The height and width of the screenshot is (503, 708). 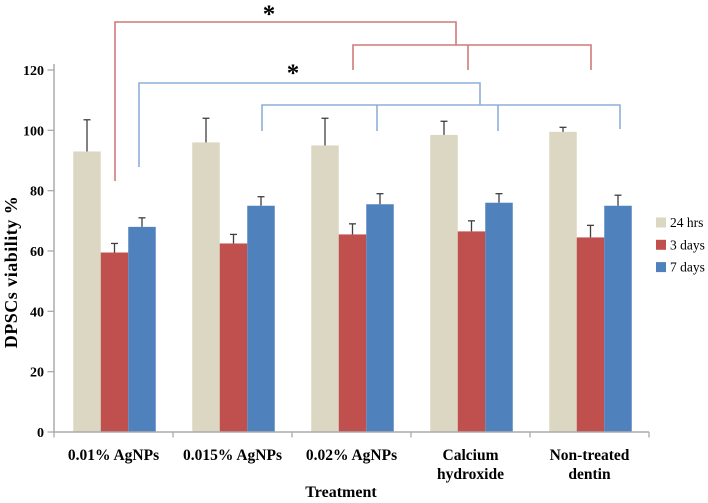 I want to click on x-axis-title: Treatment, so click(x=341, y=492).